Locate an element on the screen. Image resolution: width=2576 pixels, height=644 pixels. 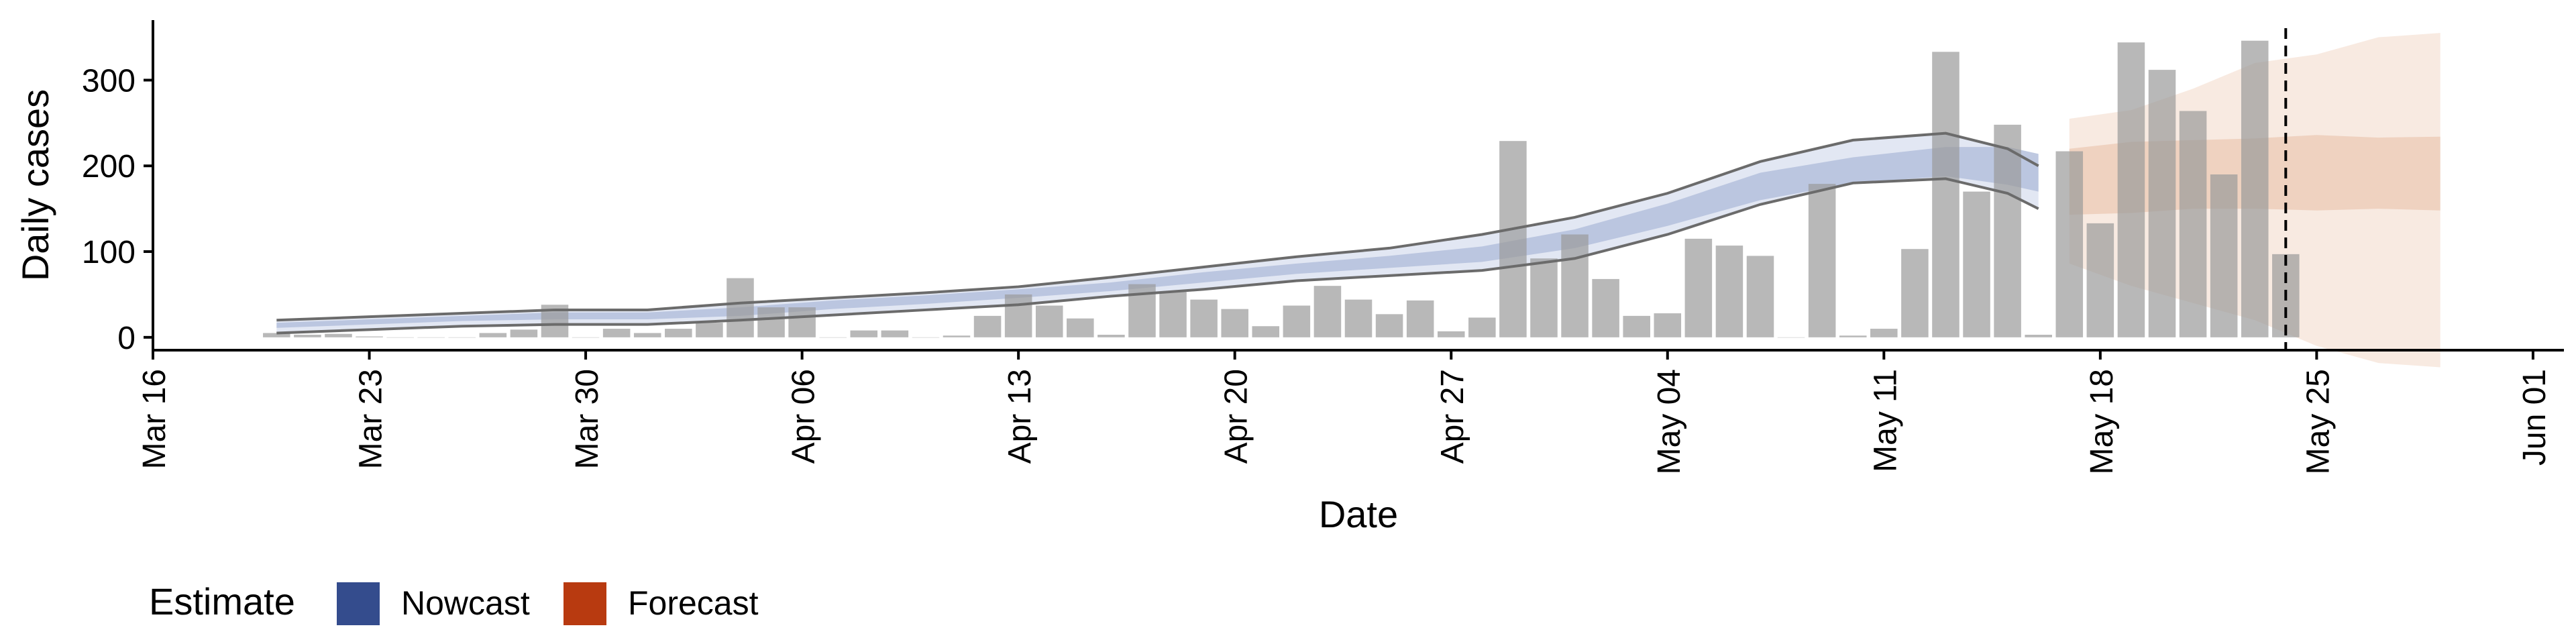
y-axis-ticks: 0 100 200 300 is located at coordinates (117, 209).